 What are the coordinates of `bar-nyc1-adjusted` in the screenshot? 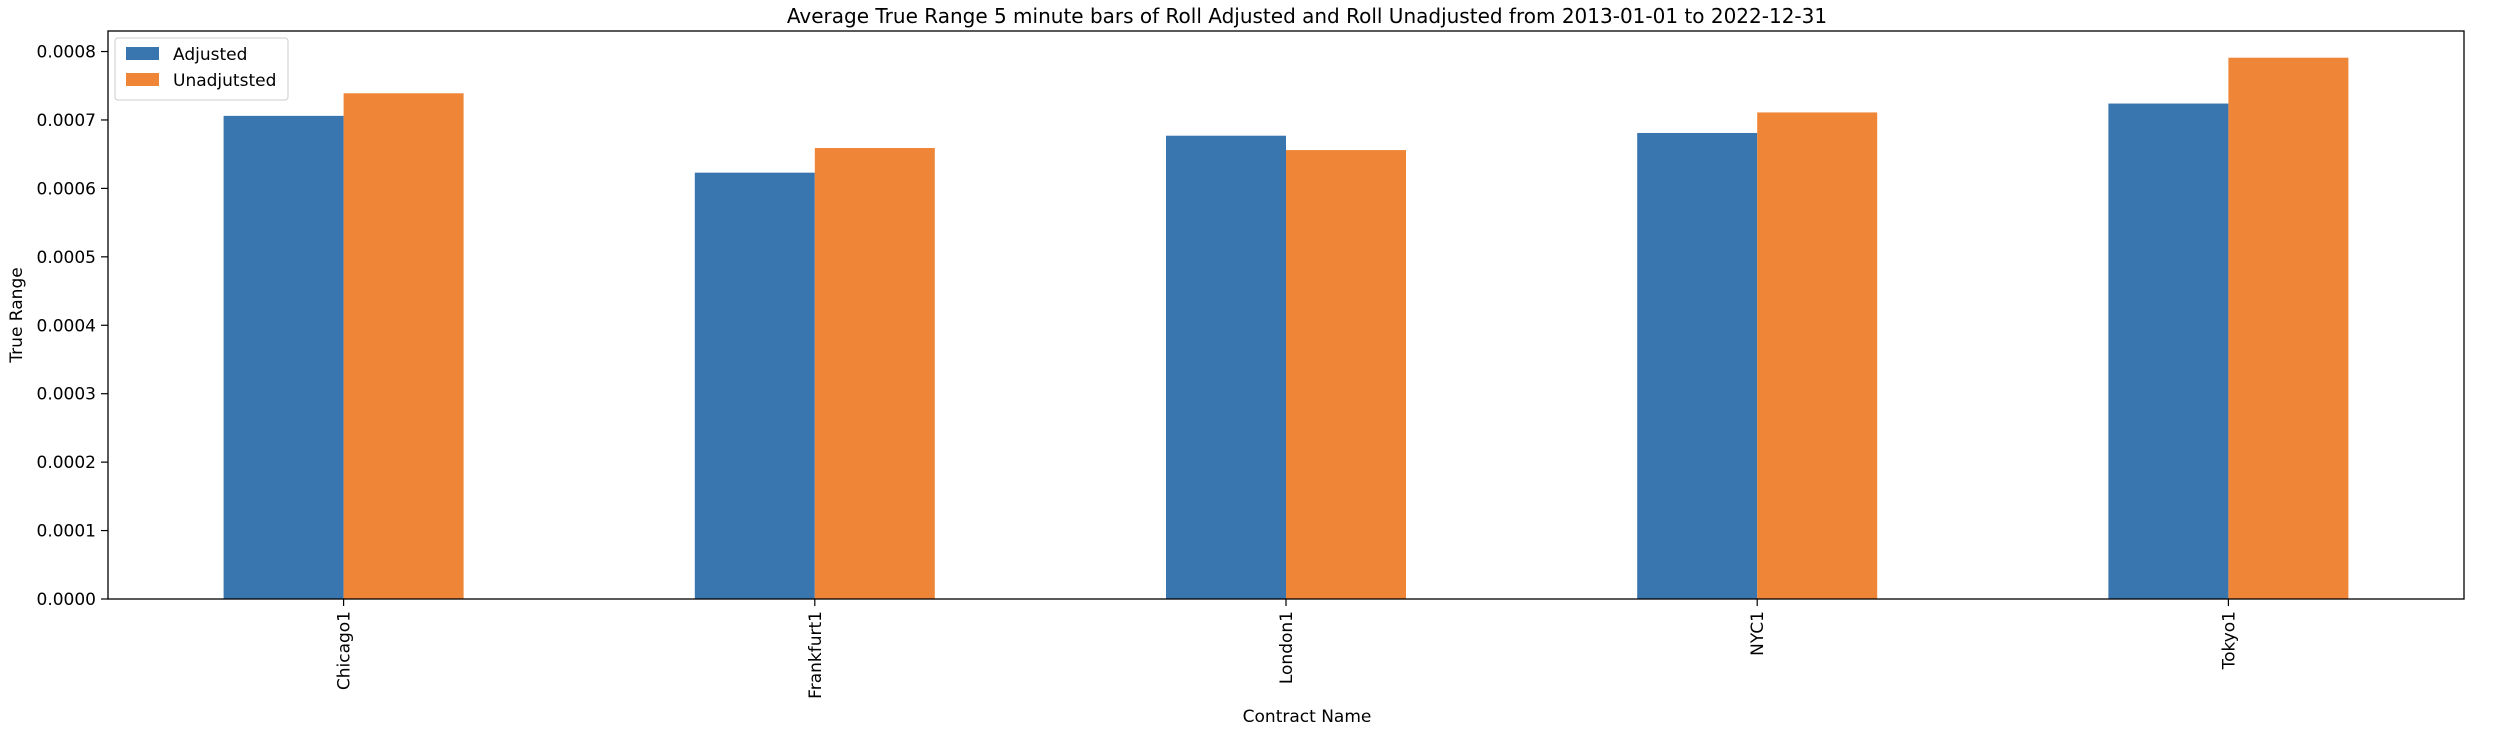 It's located at (1697, 366).